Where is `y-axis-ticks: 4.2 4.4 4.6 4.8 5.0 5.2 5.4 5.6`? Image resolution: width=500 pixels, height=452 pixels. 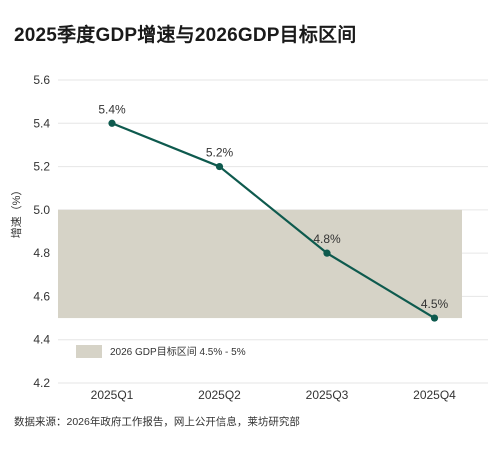 y-axis-ticks: 4.2 4.4 4.6 4.8 5.0 5.2 5.4 5.6 is located at coordinates (41, 231).